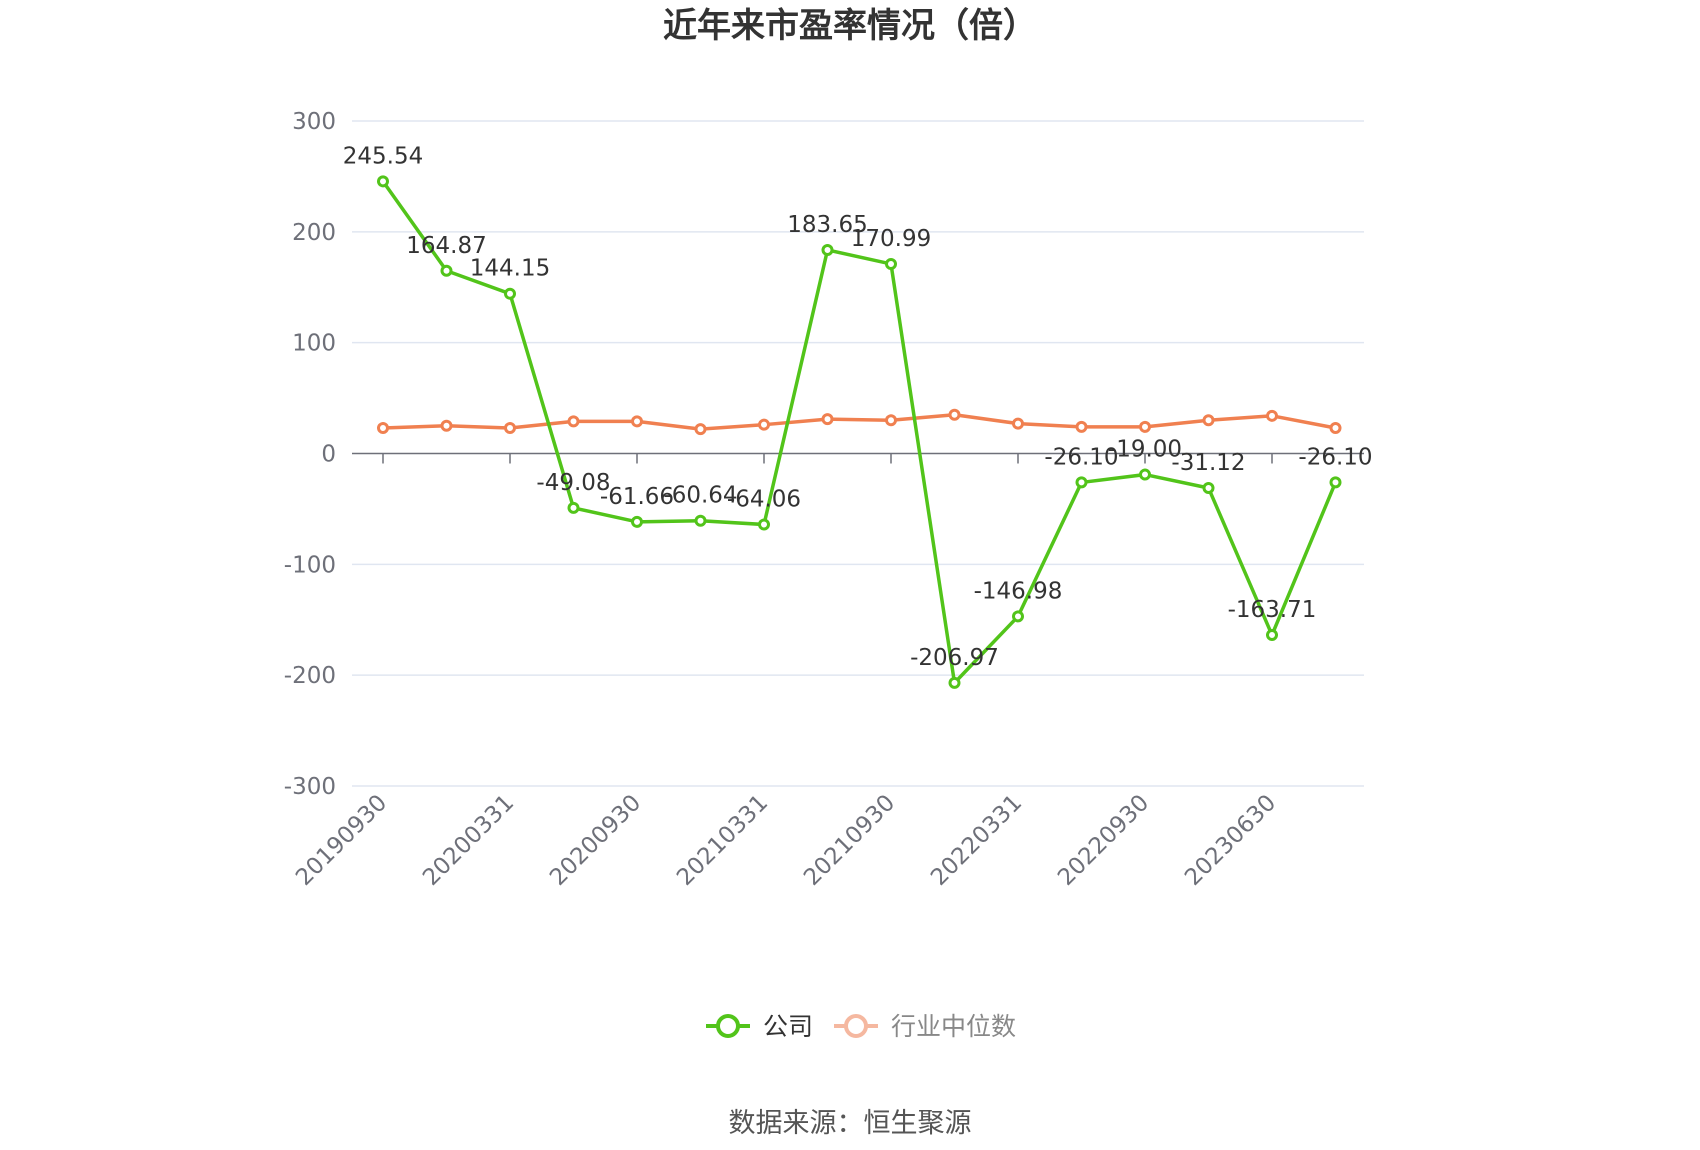 Image resolution: width=1700 pixels, height=1150 pixels. I want to click on legend-company-marker, so click(728, 1026).